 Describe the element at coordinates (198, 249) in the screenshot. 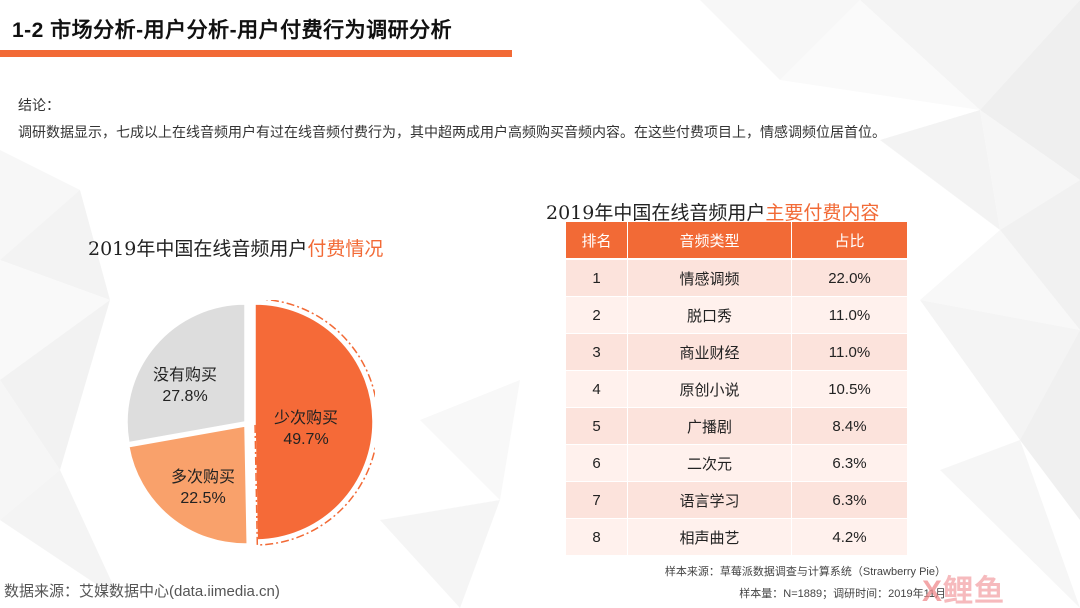

I see `pie-title-prefix: 2019年中国在线音频用户` at that location.